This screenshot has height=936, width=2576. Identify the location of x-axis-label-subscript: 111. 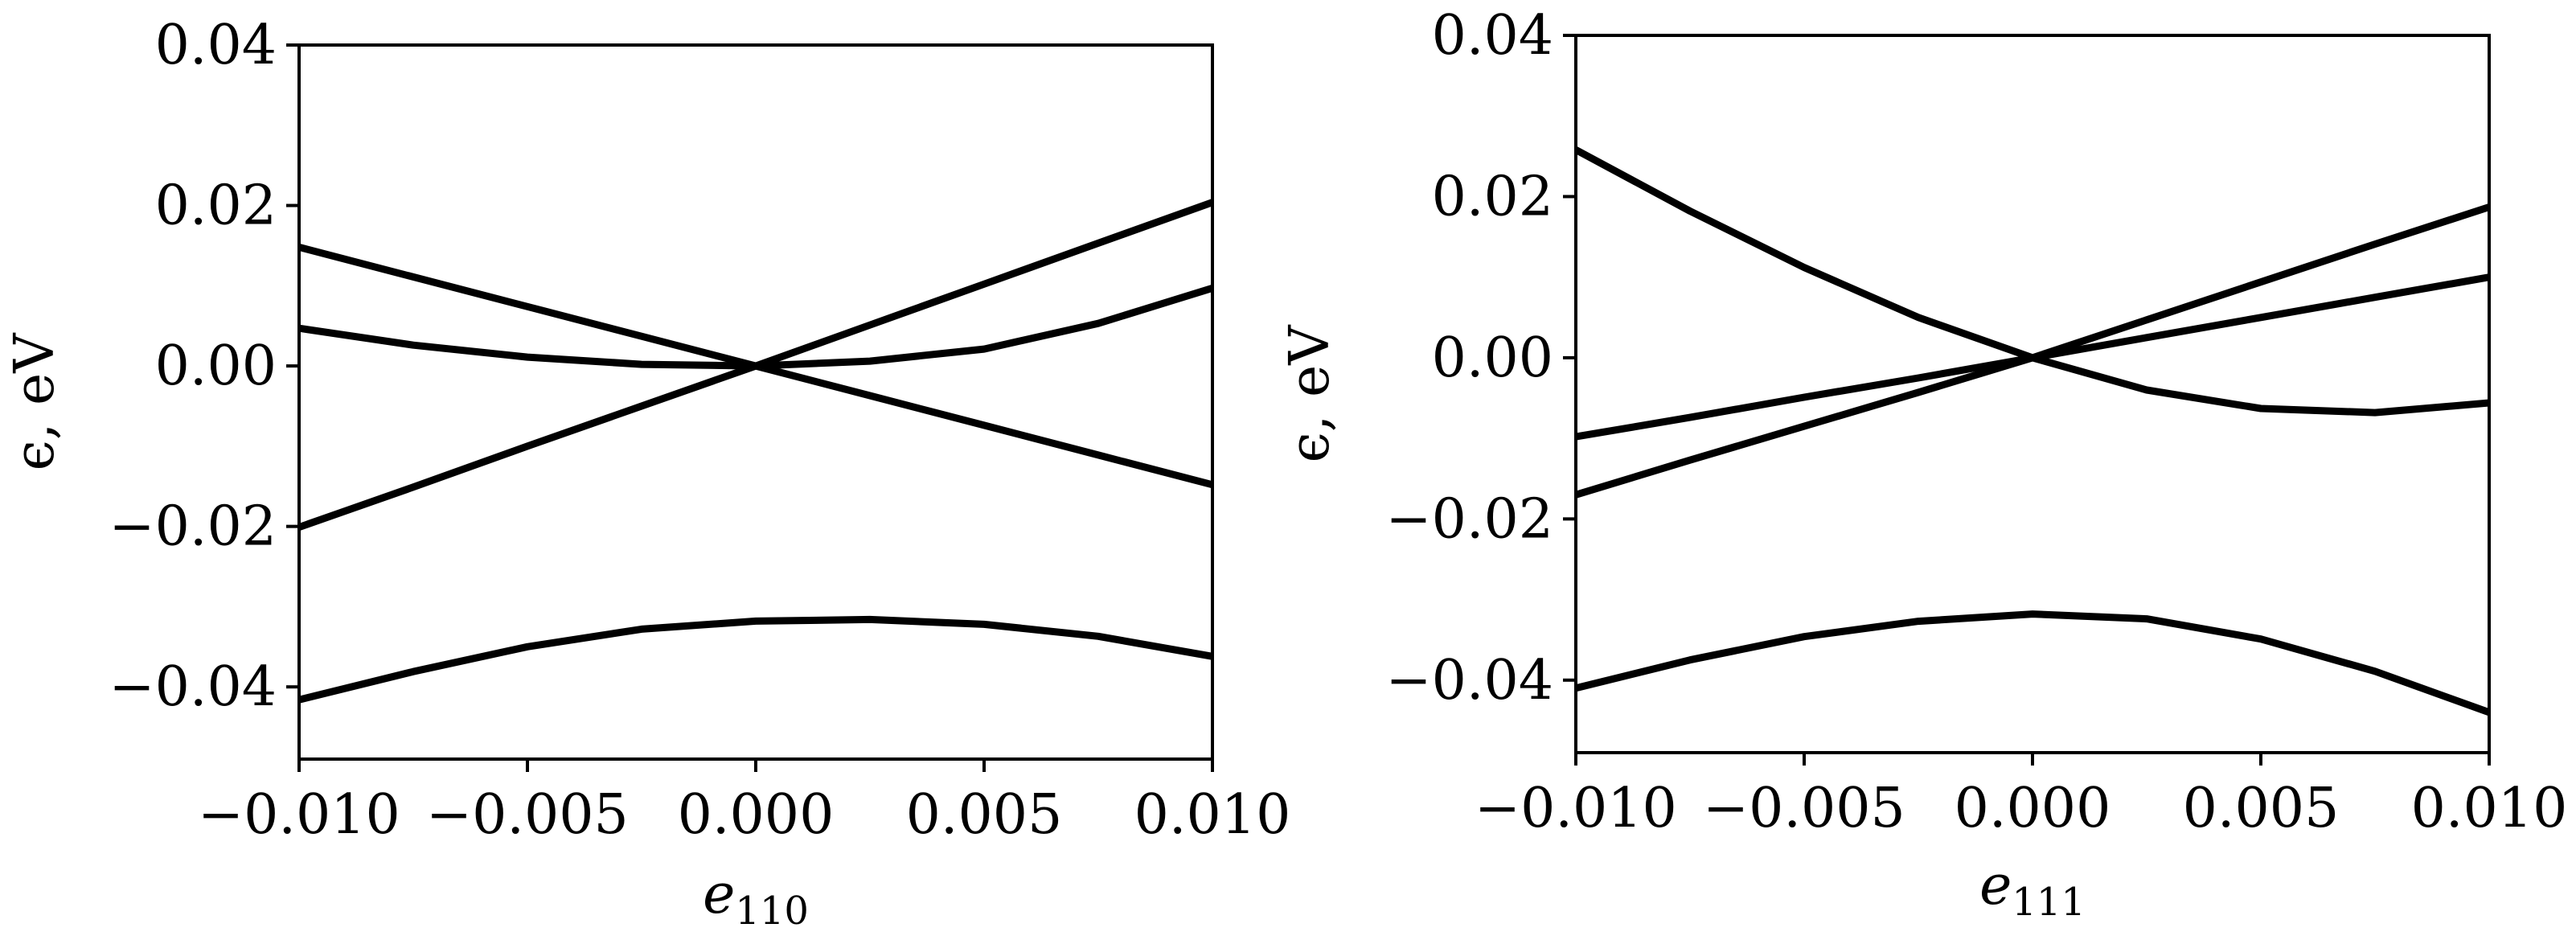
(2049, 903).